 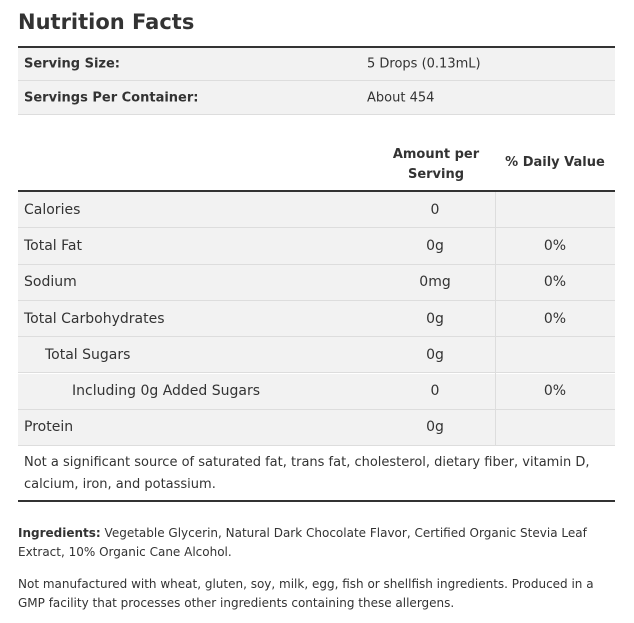 What do you see at coordinates (106, 22) in the screenshot?
I see `title: Nutrition Facts` at bounding box center [106, 22].